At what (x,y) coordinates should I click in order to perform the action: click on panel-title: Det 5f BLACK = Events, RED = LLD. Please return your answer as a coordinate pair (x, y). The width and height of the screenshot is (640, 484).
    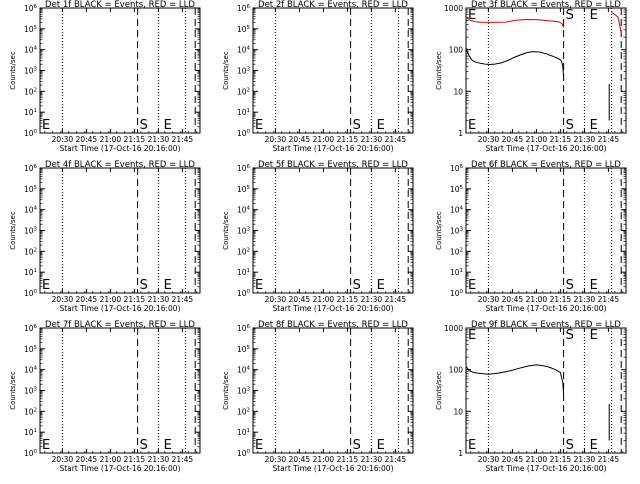
    Looking at the image, I should click on (333, 165).